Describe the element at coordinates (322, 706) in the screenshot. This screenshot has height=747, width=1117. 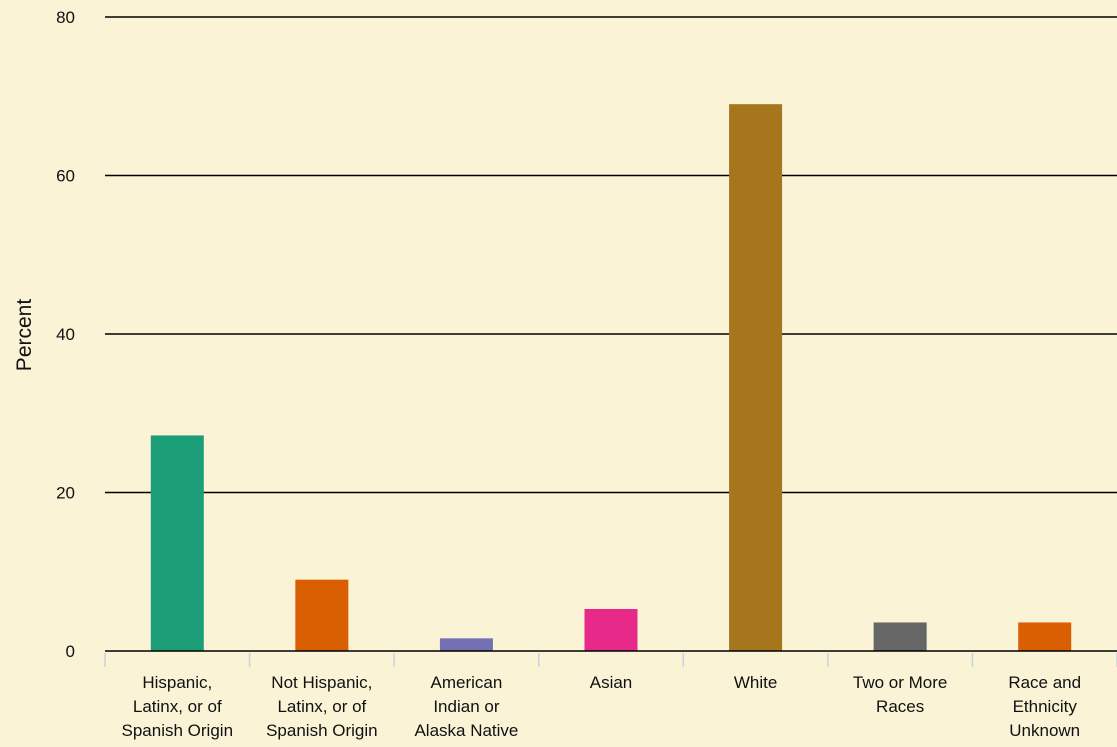
I see `x-category-label: Not Hispanic, Latinx, or of Spanish Origin` at that location.